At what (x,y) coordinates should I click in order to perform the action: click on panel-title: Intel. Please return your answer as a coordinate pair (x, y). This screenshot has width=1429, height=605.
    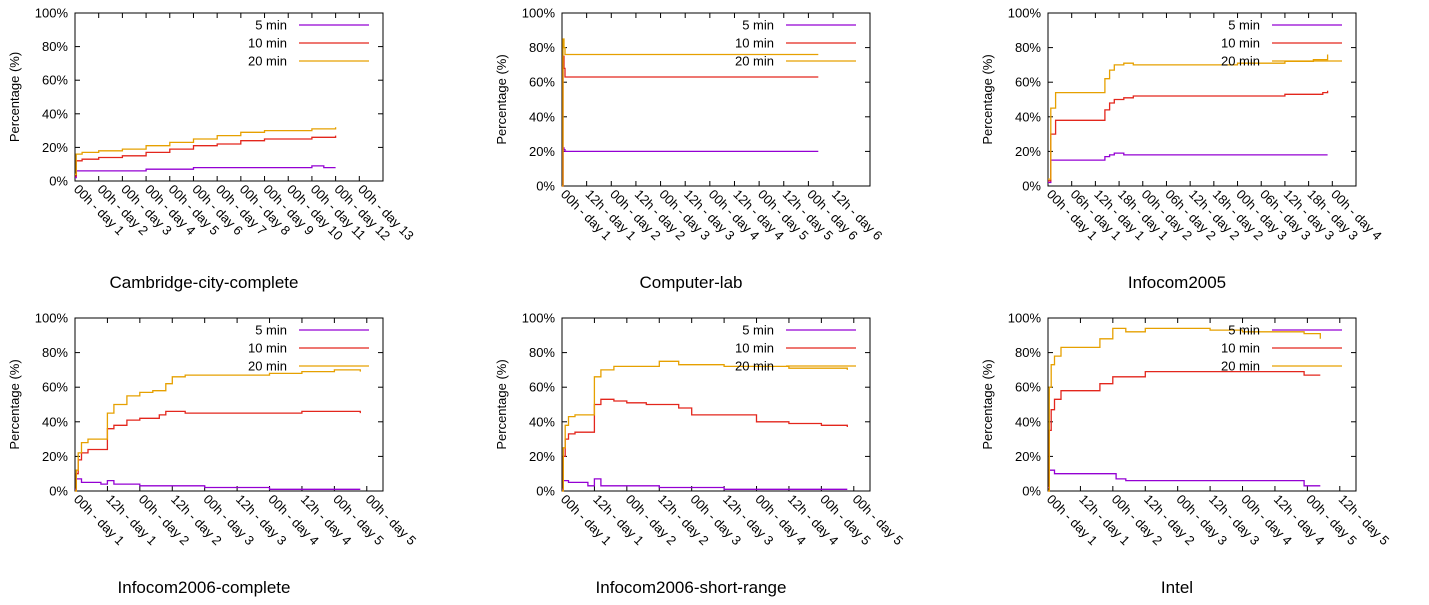
    Looking at the image, I should click on (1177, 587).